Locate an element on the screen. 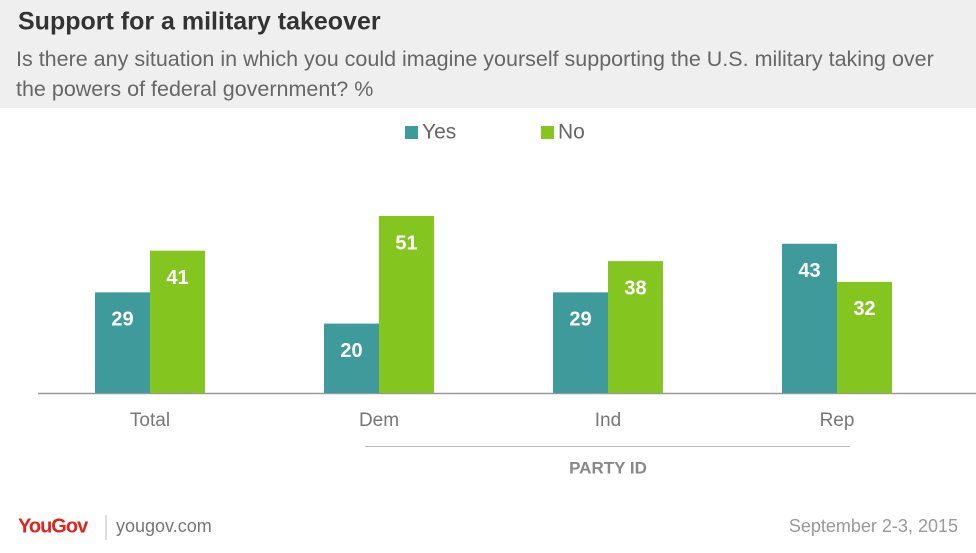  x-tick-label: Rep is located at coordinates (837, 420).